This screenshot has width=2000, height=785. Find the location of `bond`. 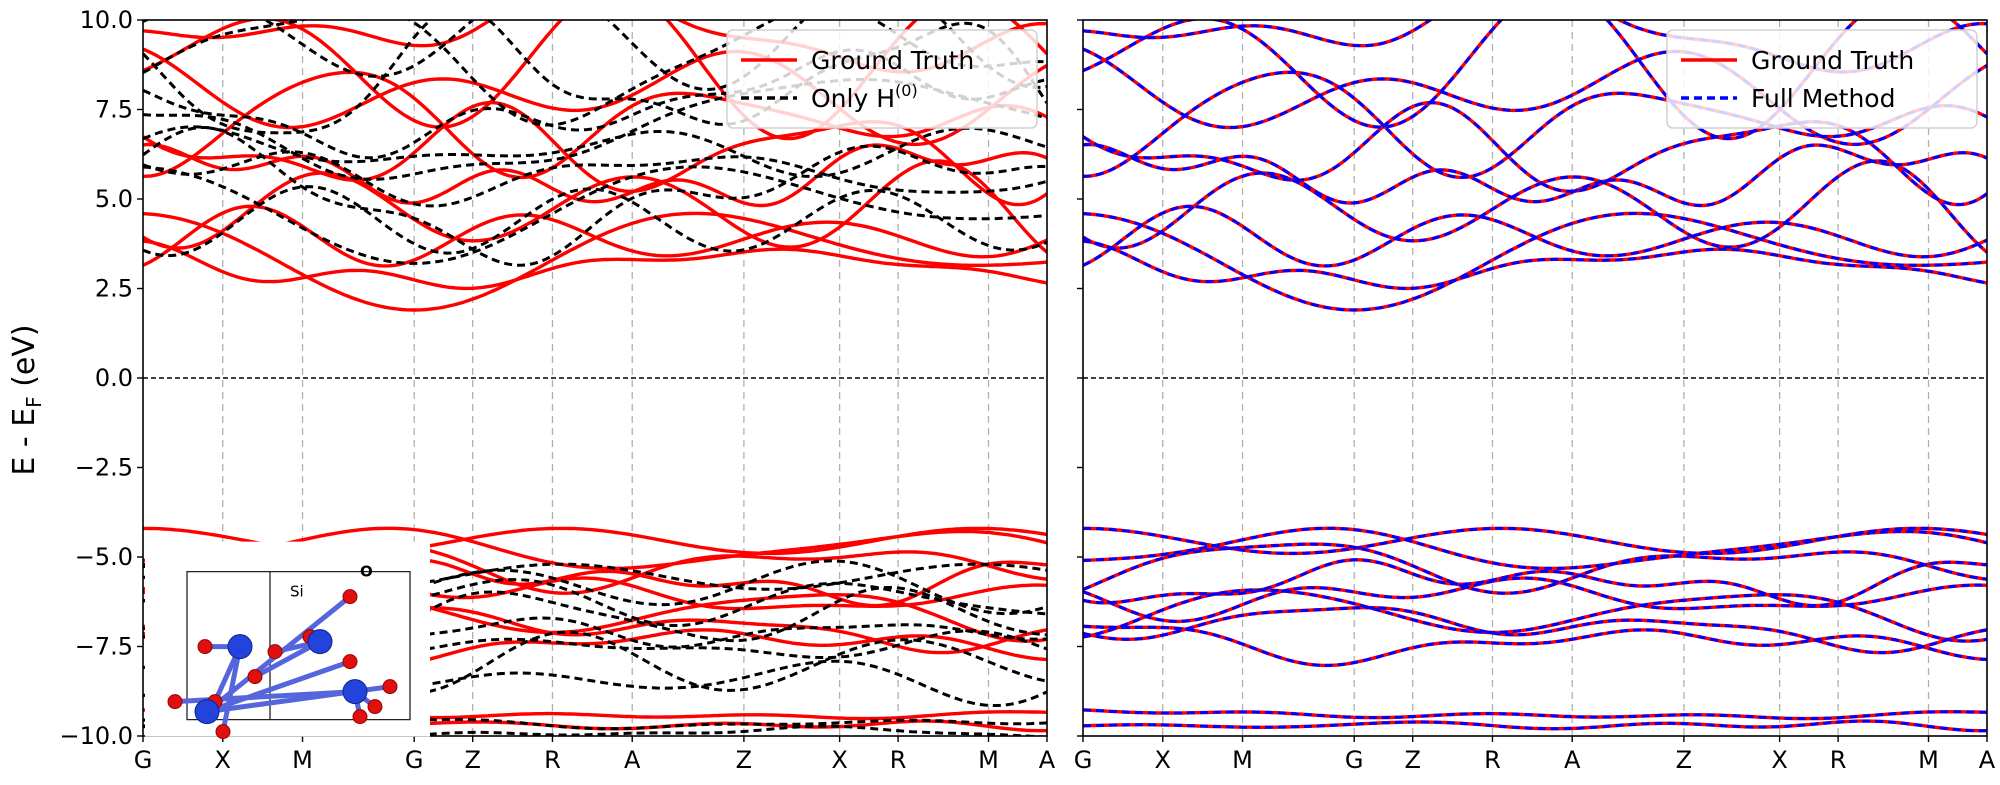

bond is located at coordinates (278, 686).